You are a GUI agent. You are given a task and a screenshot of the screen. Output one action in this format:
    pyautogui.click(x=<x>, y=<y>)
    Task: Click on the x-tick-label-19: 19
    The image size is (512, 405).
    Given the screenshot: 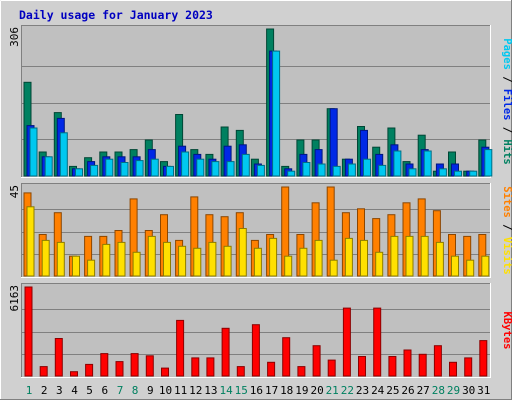 What is the action you would take?
    pyautogui.click(x=301, y=390)
    